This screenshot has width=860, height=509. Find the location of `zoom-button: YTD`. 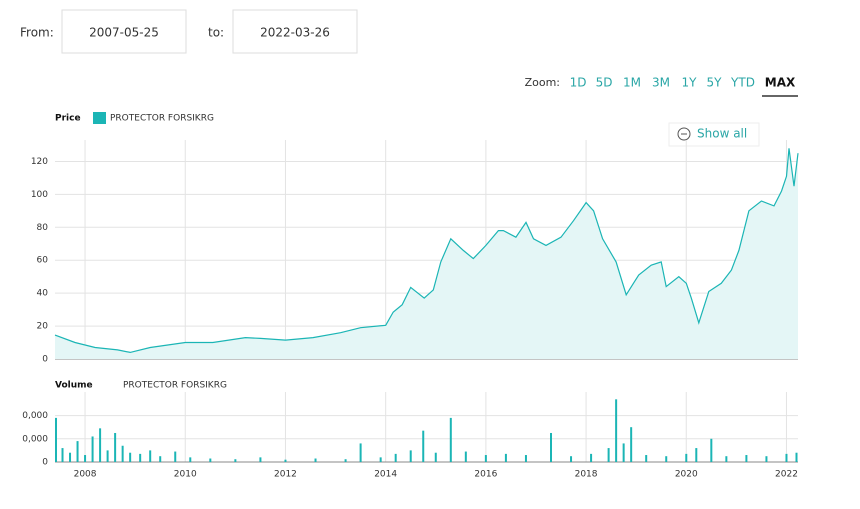

zoom-button: YTD is located at coordinates (742, 83).